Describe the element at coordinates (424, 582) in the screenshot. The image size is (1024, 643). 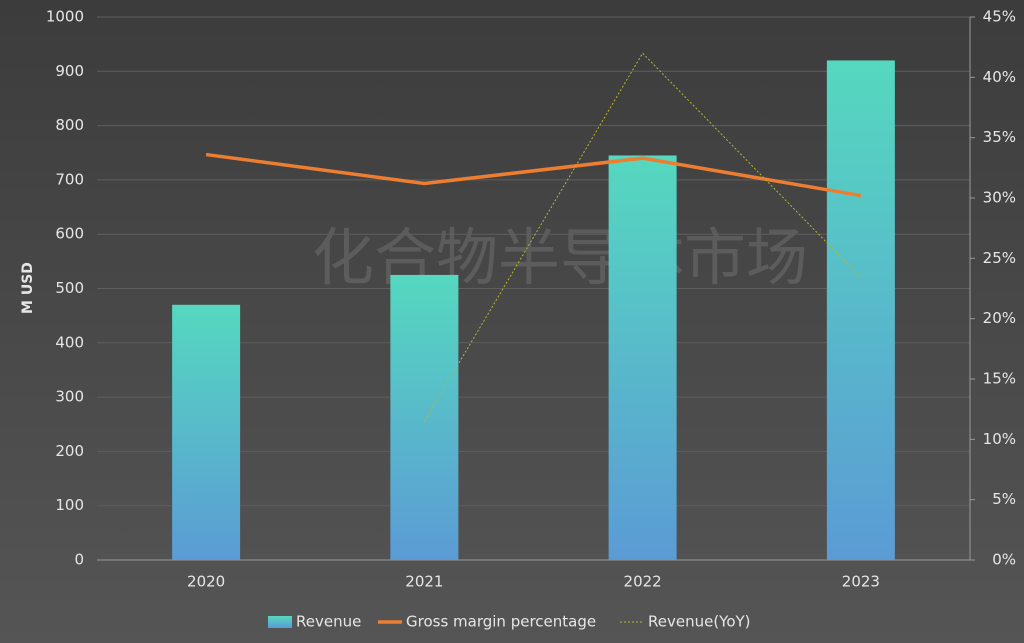
I see `x-tick-label: 2021` at that location.